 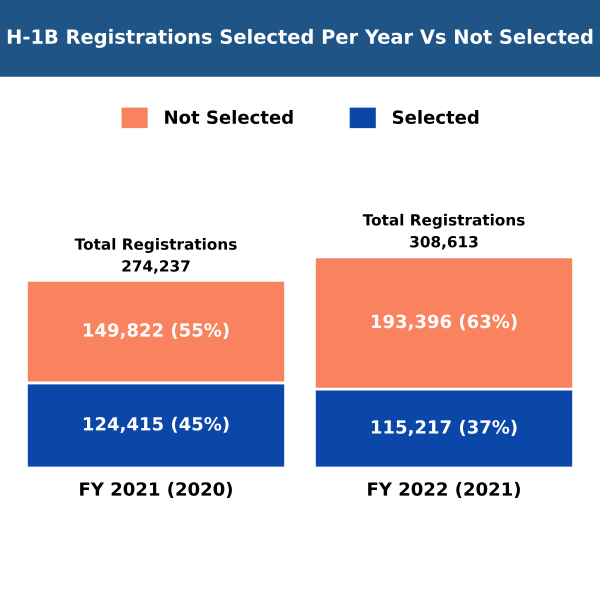 What do you see at coordinates (443, 232) in the screenshot?
I see `total-label: Total Registrations 308,613` at bounding box center [443, 232].